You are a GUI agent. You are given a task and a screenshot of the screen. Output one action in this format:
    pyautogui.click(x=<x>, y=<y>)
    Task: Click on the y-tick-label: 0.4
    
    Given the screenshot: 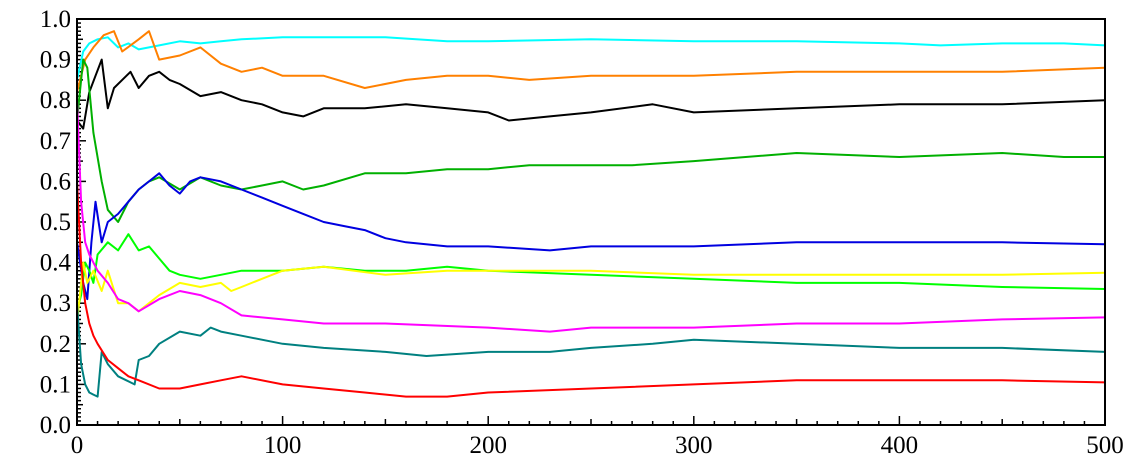 What is the action you would take?
    pyautogui.click(x=56, y=263)
    